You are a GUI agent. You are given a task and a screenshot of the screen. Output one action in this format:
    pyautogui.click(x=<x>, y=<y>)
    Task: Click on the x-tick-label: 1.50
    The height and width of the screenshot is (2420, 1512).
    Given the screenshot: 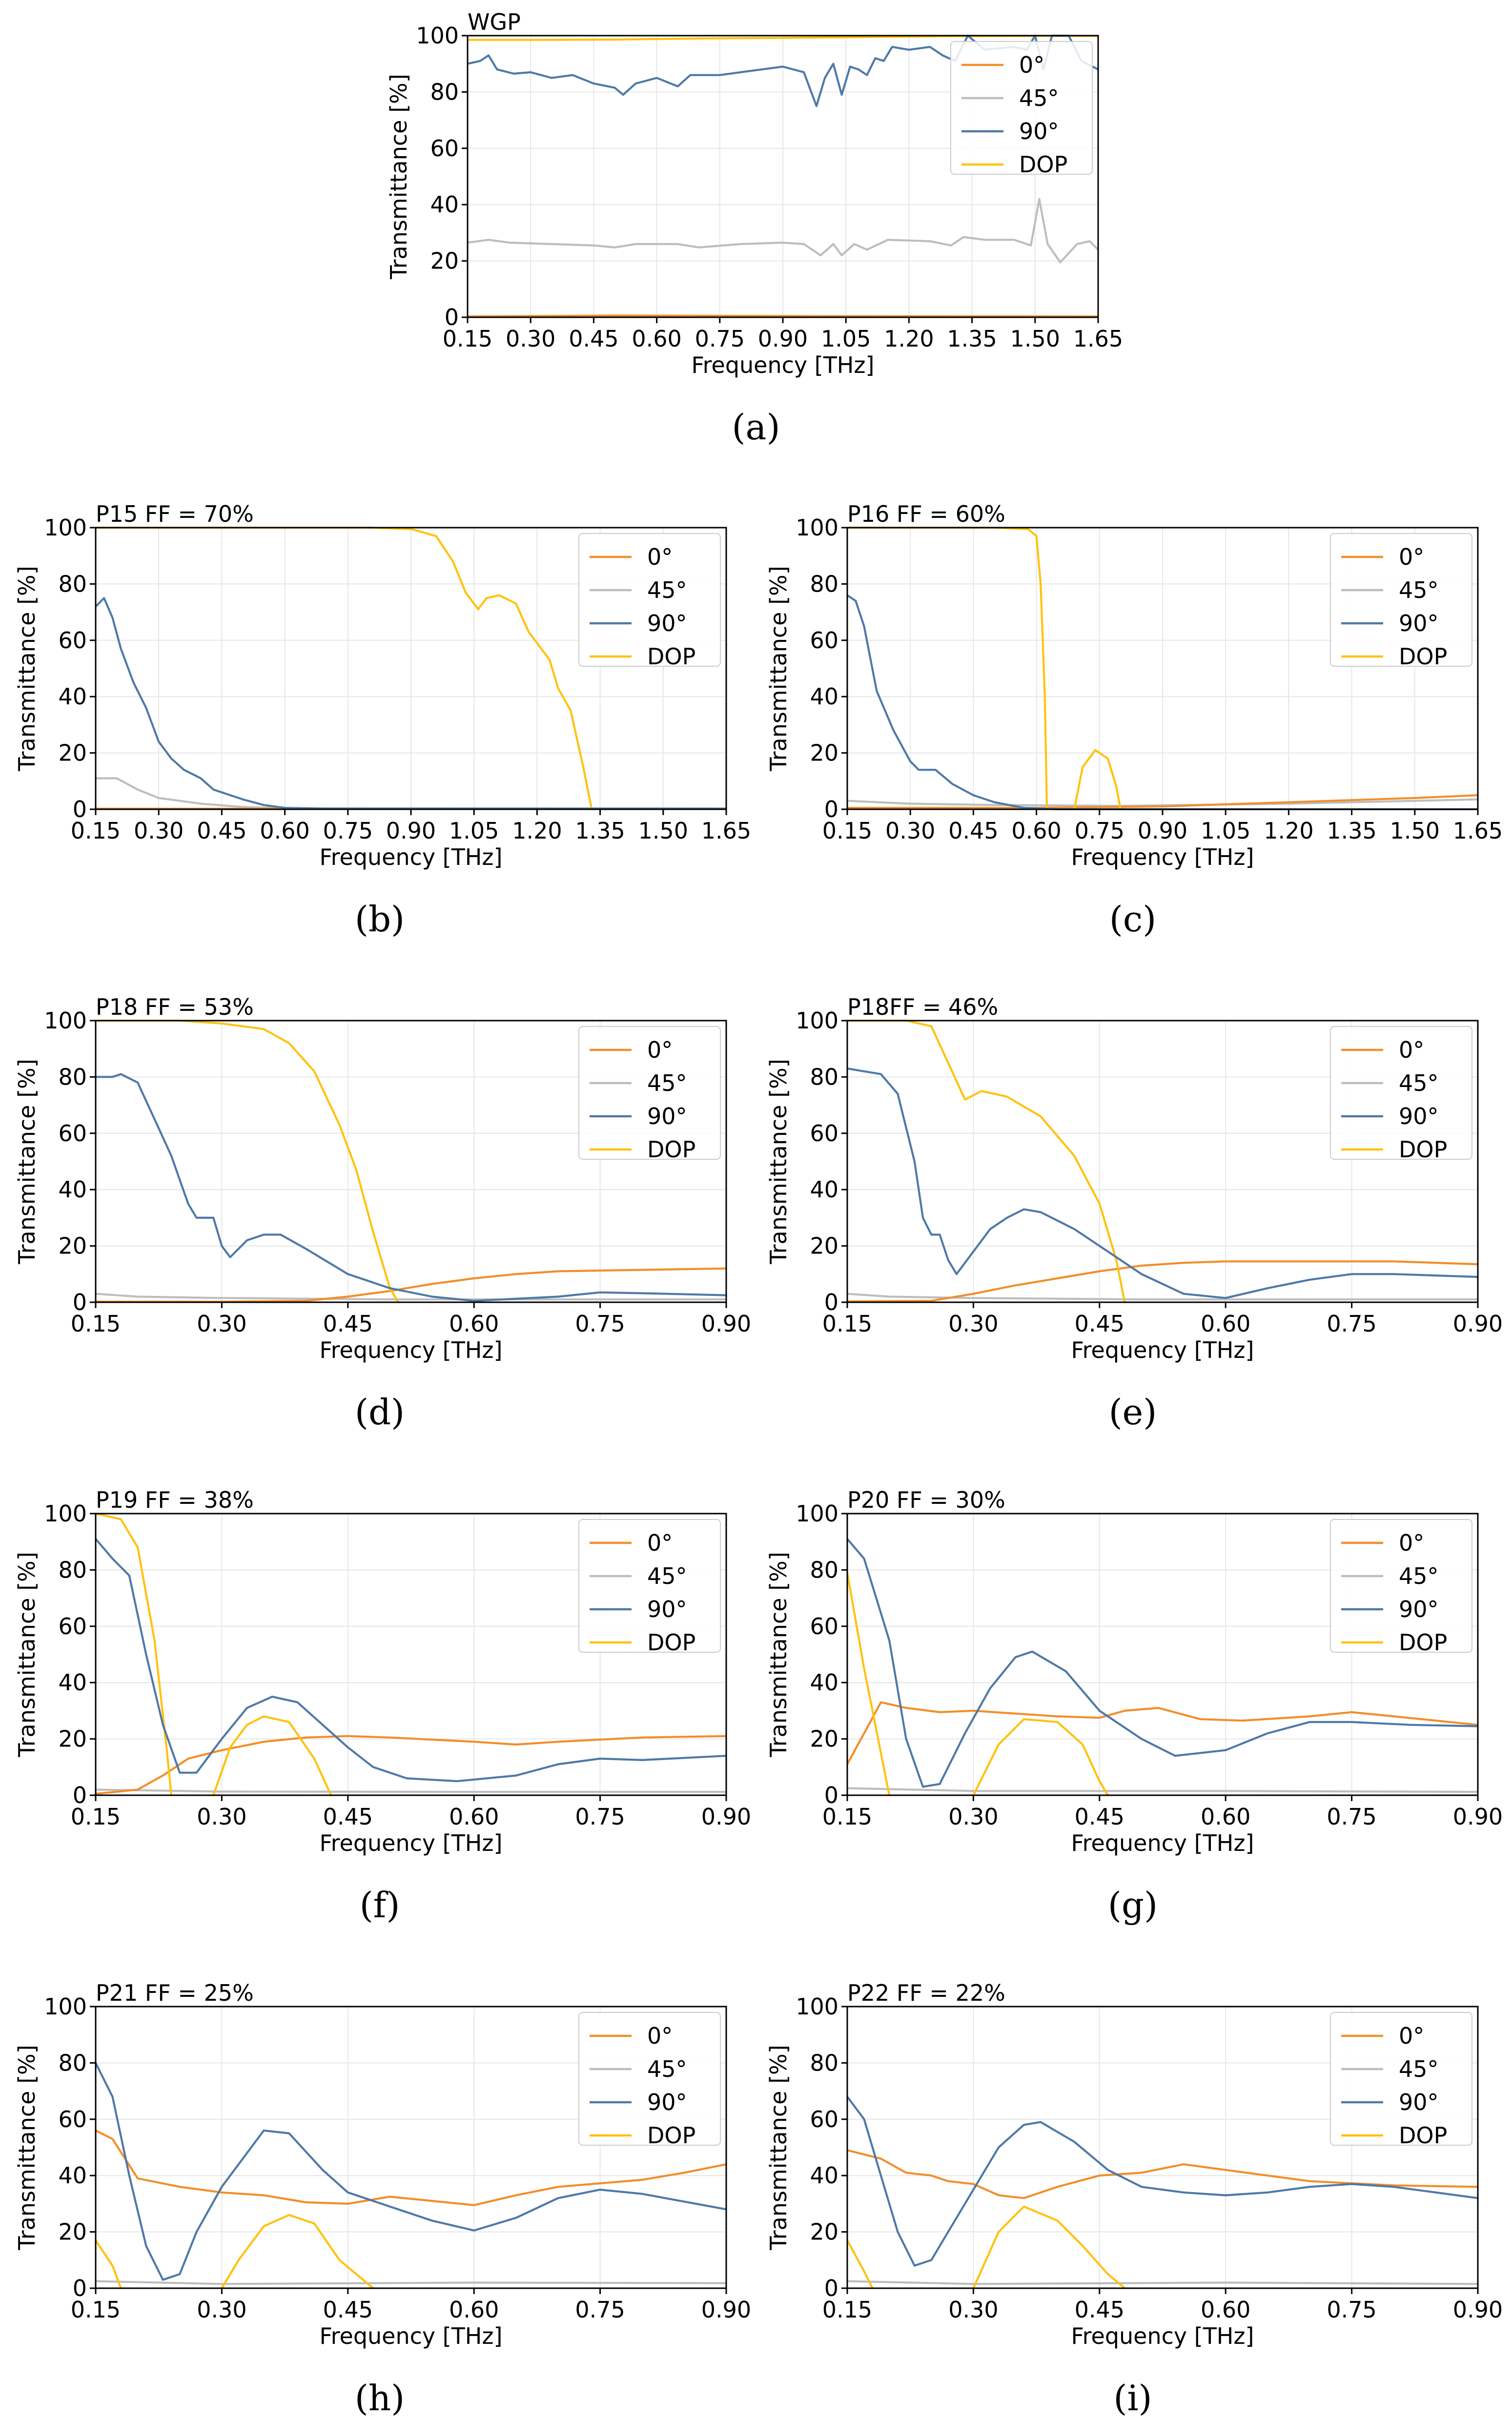 What is the action you would take?
    pyautogui.click(x=1415, y=831)
    